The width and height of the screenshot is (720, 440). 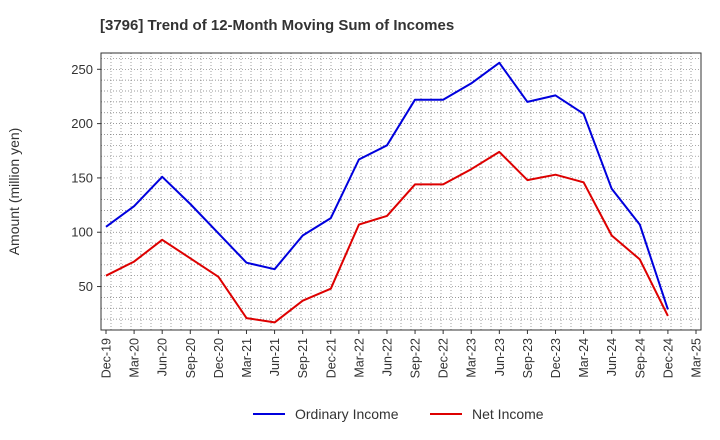 What do you see at coordinates (444, 358) in the screenshot?
I see `x-tick-label: Dec-22` at bounding box center [444, 358].